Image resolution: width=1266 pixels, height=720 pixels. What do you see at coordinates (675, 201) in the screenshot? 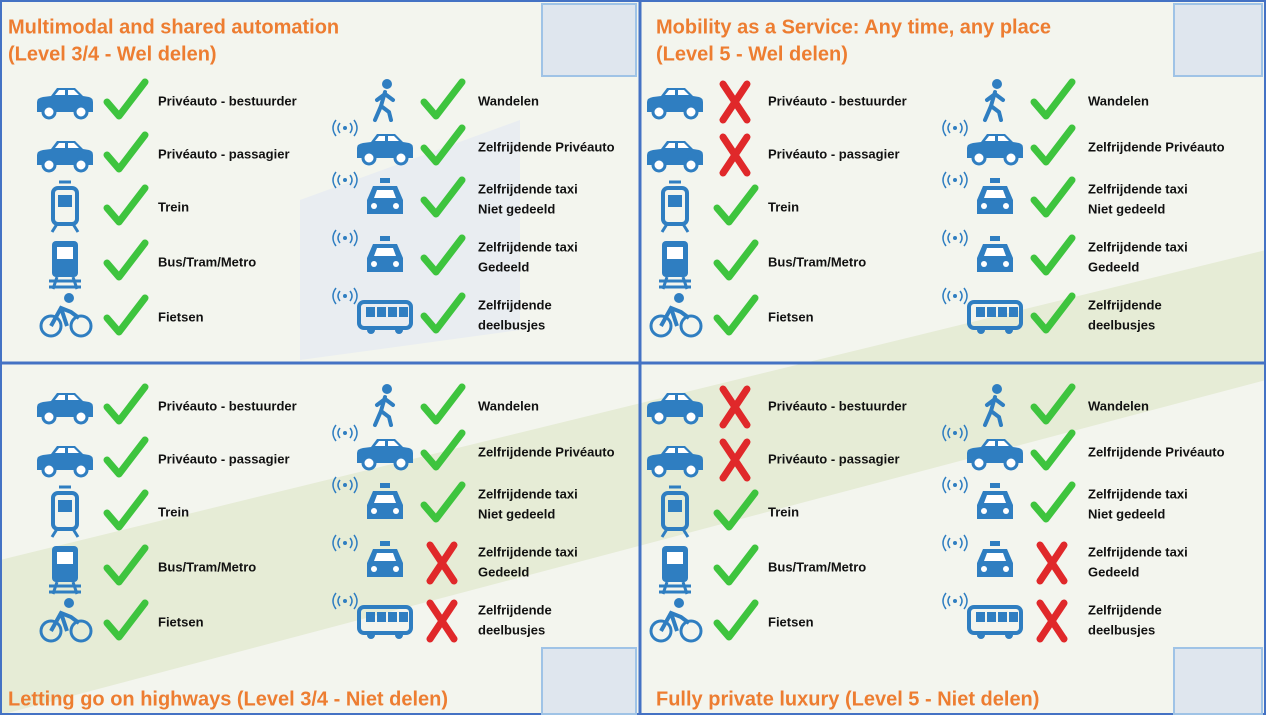
I see `tram-window` at bounding box center [675, 201].